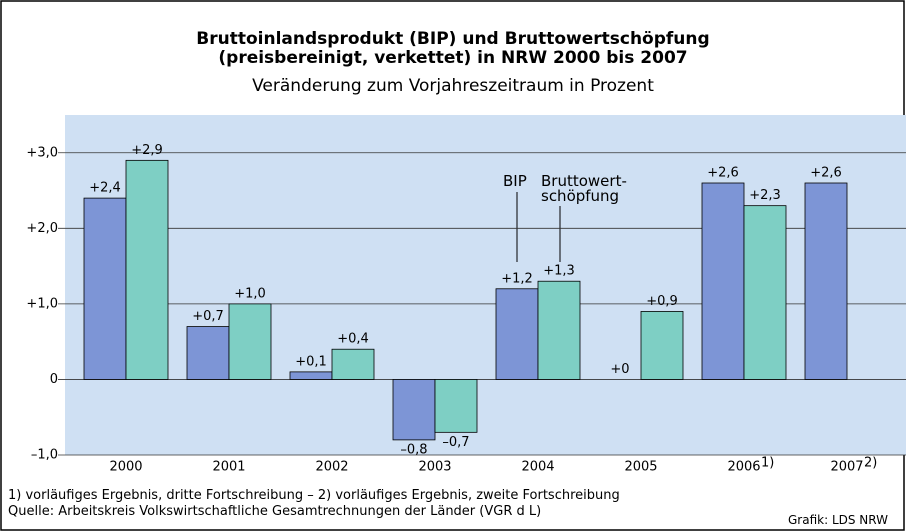 This screenshot has height=532, width=906. Describe the element at coordinates (619, 369) in the screenshot. I see `value-label: +0` at that location.